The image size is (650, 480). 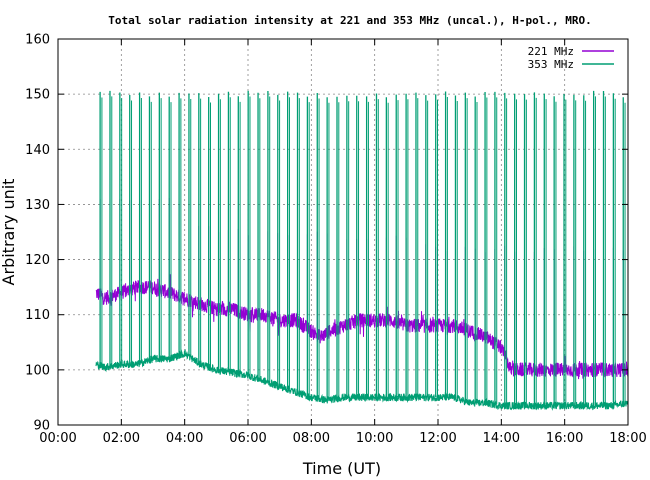 What do you see at coordinates (121, 438) in the screenshot?
I see `x-tick-label: 02:00` at bounding box center [121, 438].